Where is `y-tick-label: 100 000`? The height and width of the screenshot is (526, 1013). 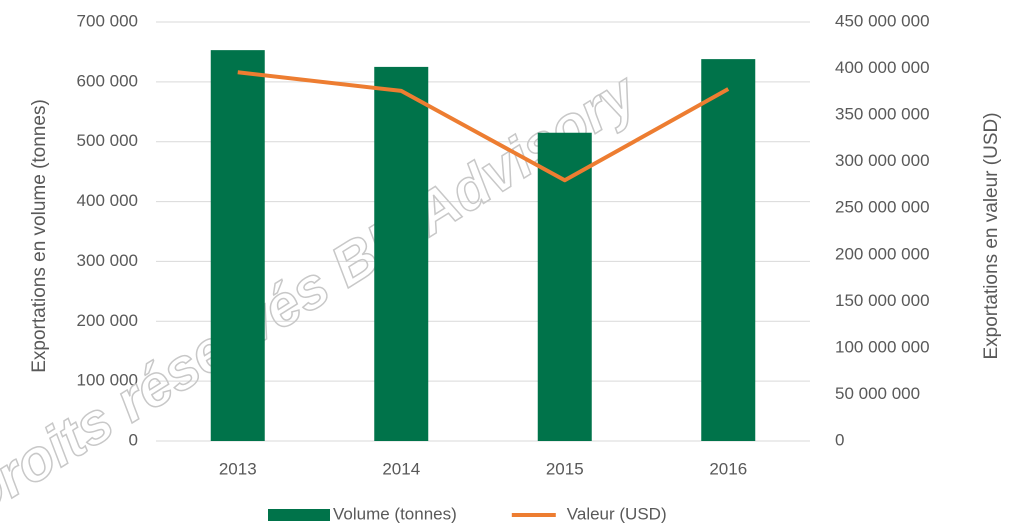
y-tick-label: 100 000 is located at coordinates (107, 380).